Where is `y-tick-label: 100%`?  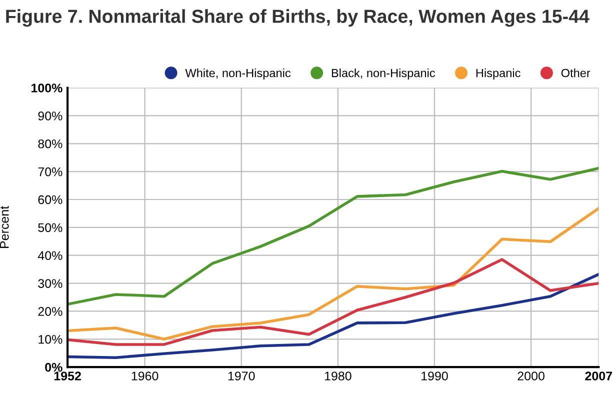
y-tick-label: 100% is located at coordinates (46, 88).